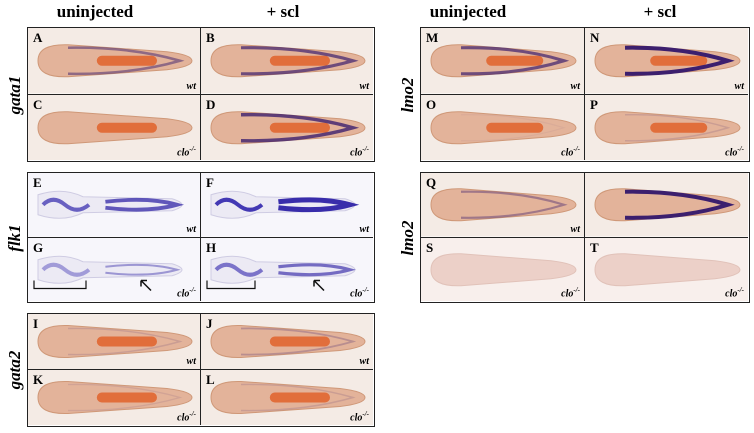  I want to click on panel-letter: T, so click(594, 247).